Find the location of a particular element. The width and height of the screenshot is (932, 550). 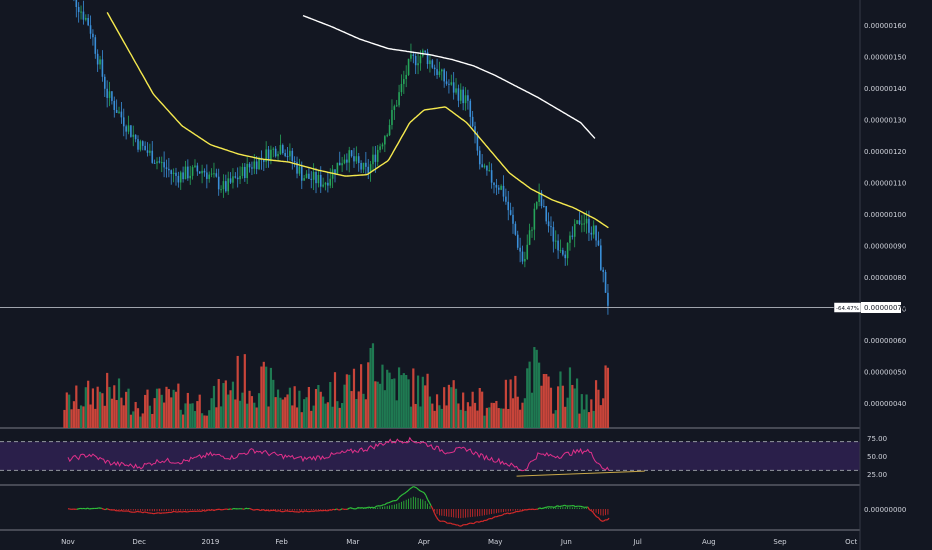

macd-axis: 0.00000000 is located at coordinates (885, 510).